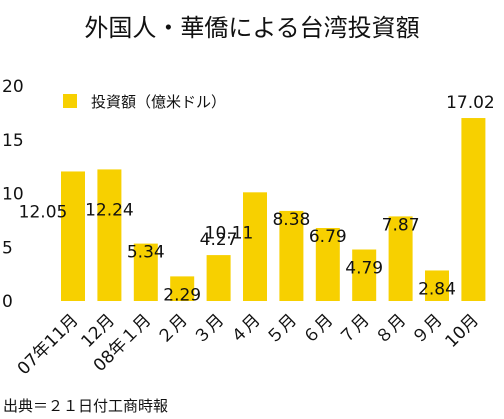 This screenshot has height=419, width=504. I want to click on data-label: 6.79, so click(328, 237).